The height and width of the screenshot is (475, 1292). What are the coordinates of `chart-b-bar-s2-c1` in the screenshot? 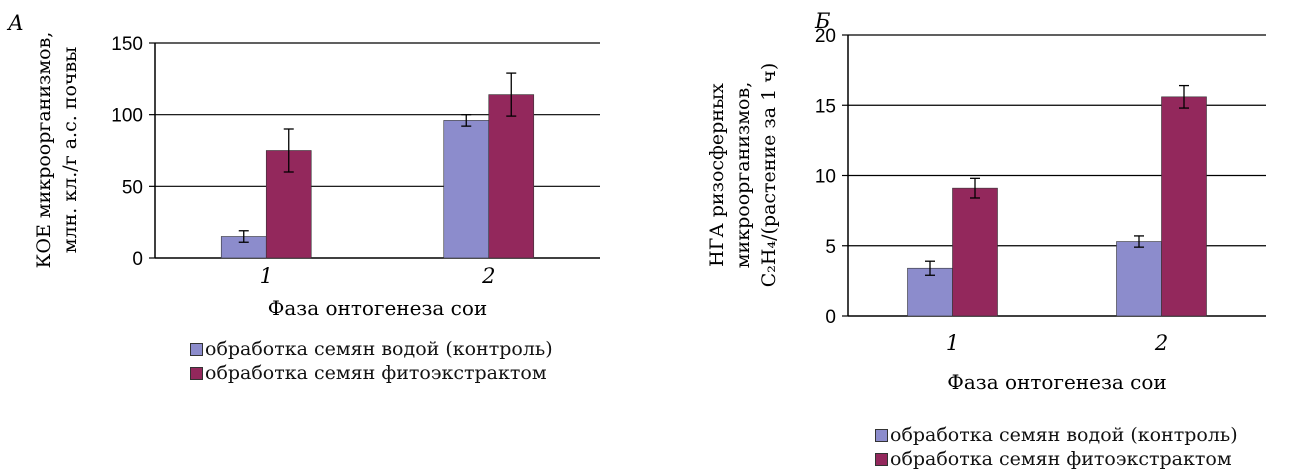 It's located at (975, 252).